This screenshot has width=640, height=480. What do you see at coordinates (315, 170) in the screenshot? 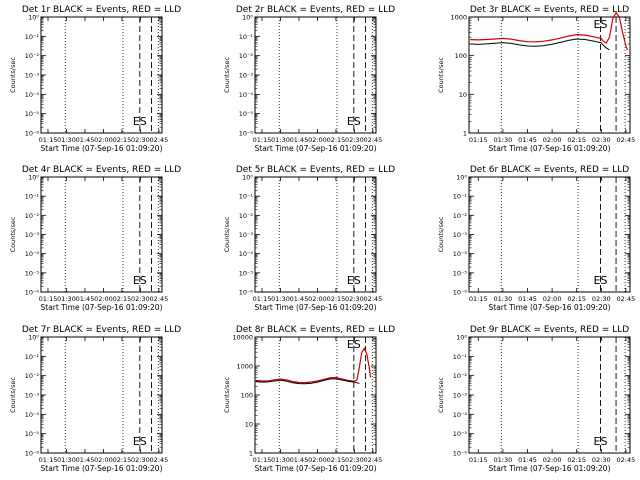
I see `chart-title: Det 5r BLACK = Events, RED = LLD` at bounding box center [315, 170].